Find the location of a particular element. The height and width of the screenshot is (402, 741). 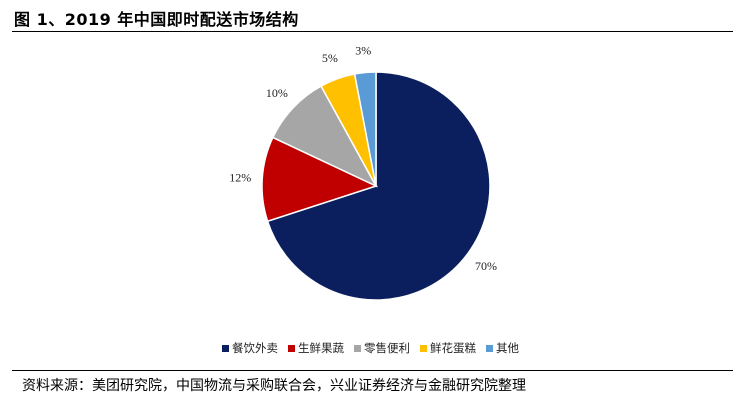

legend-item-flowers-cakes: 鲜花蛋糕 is located at coordinates (448, 348).